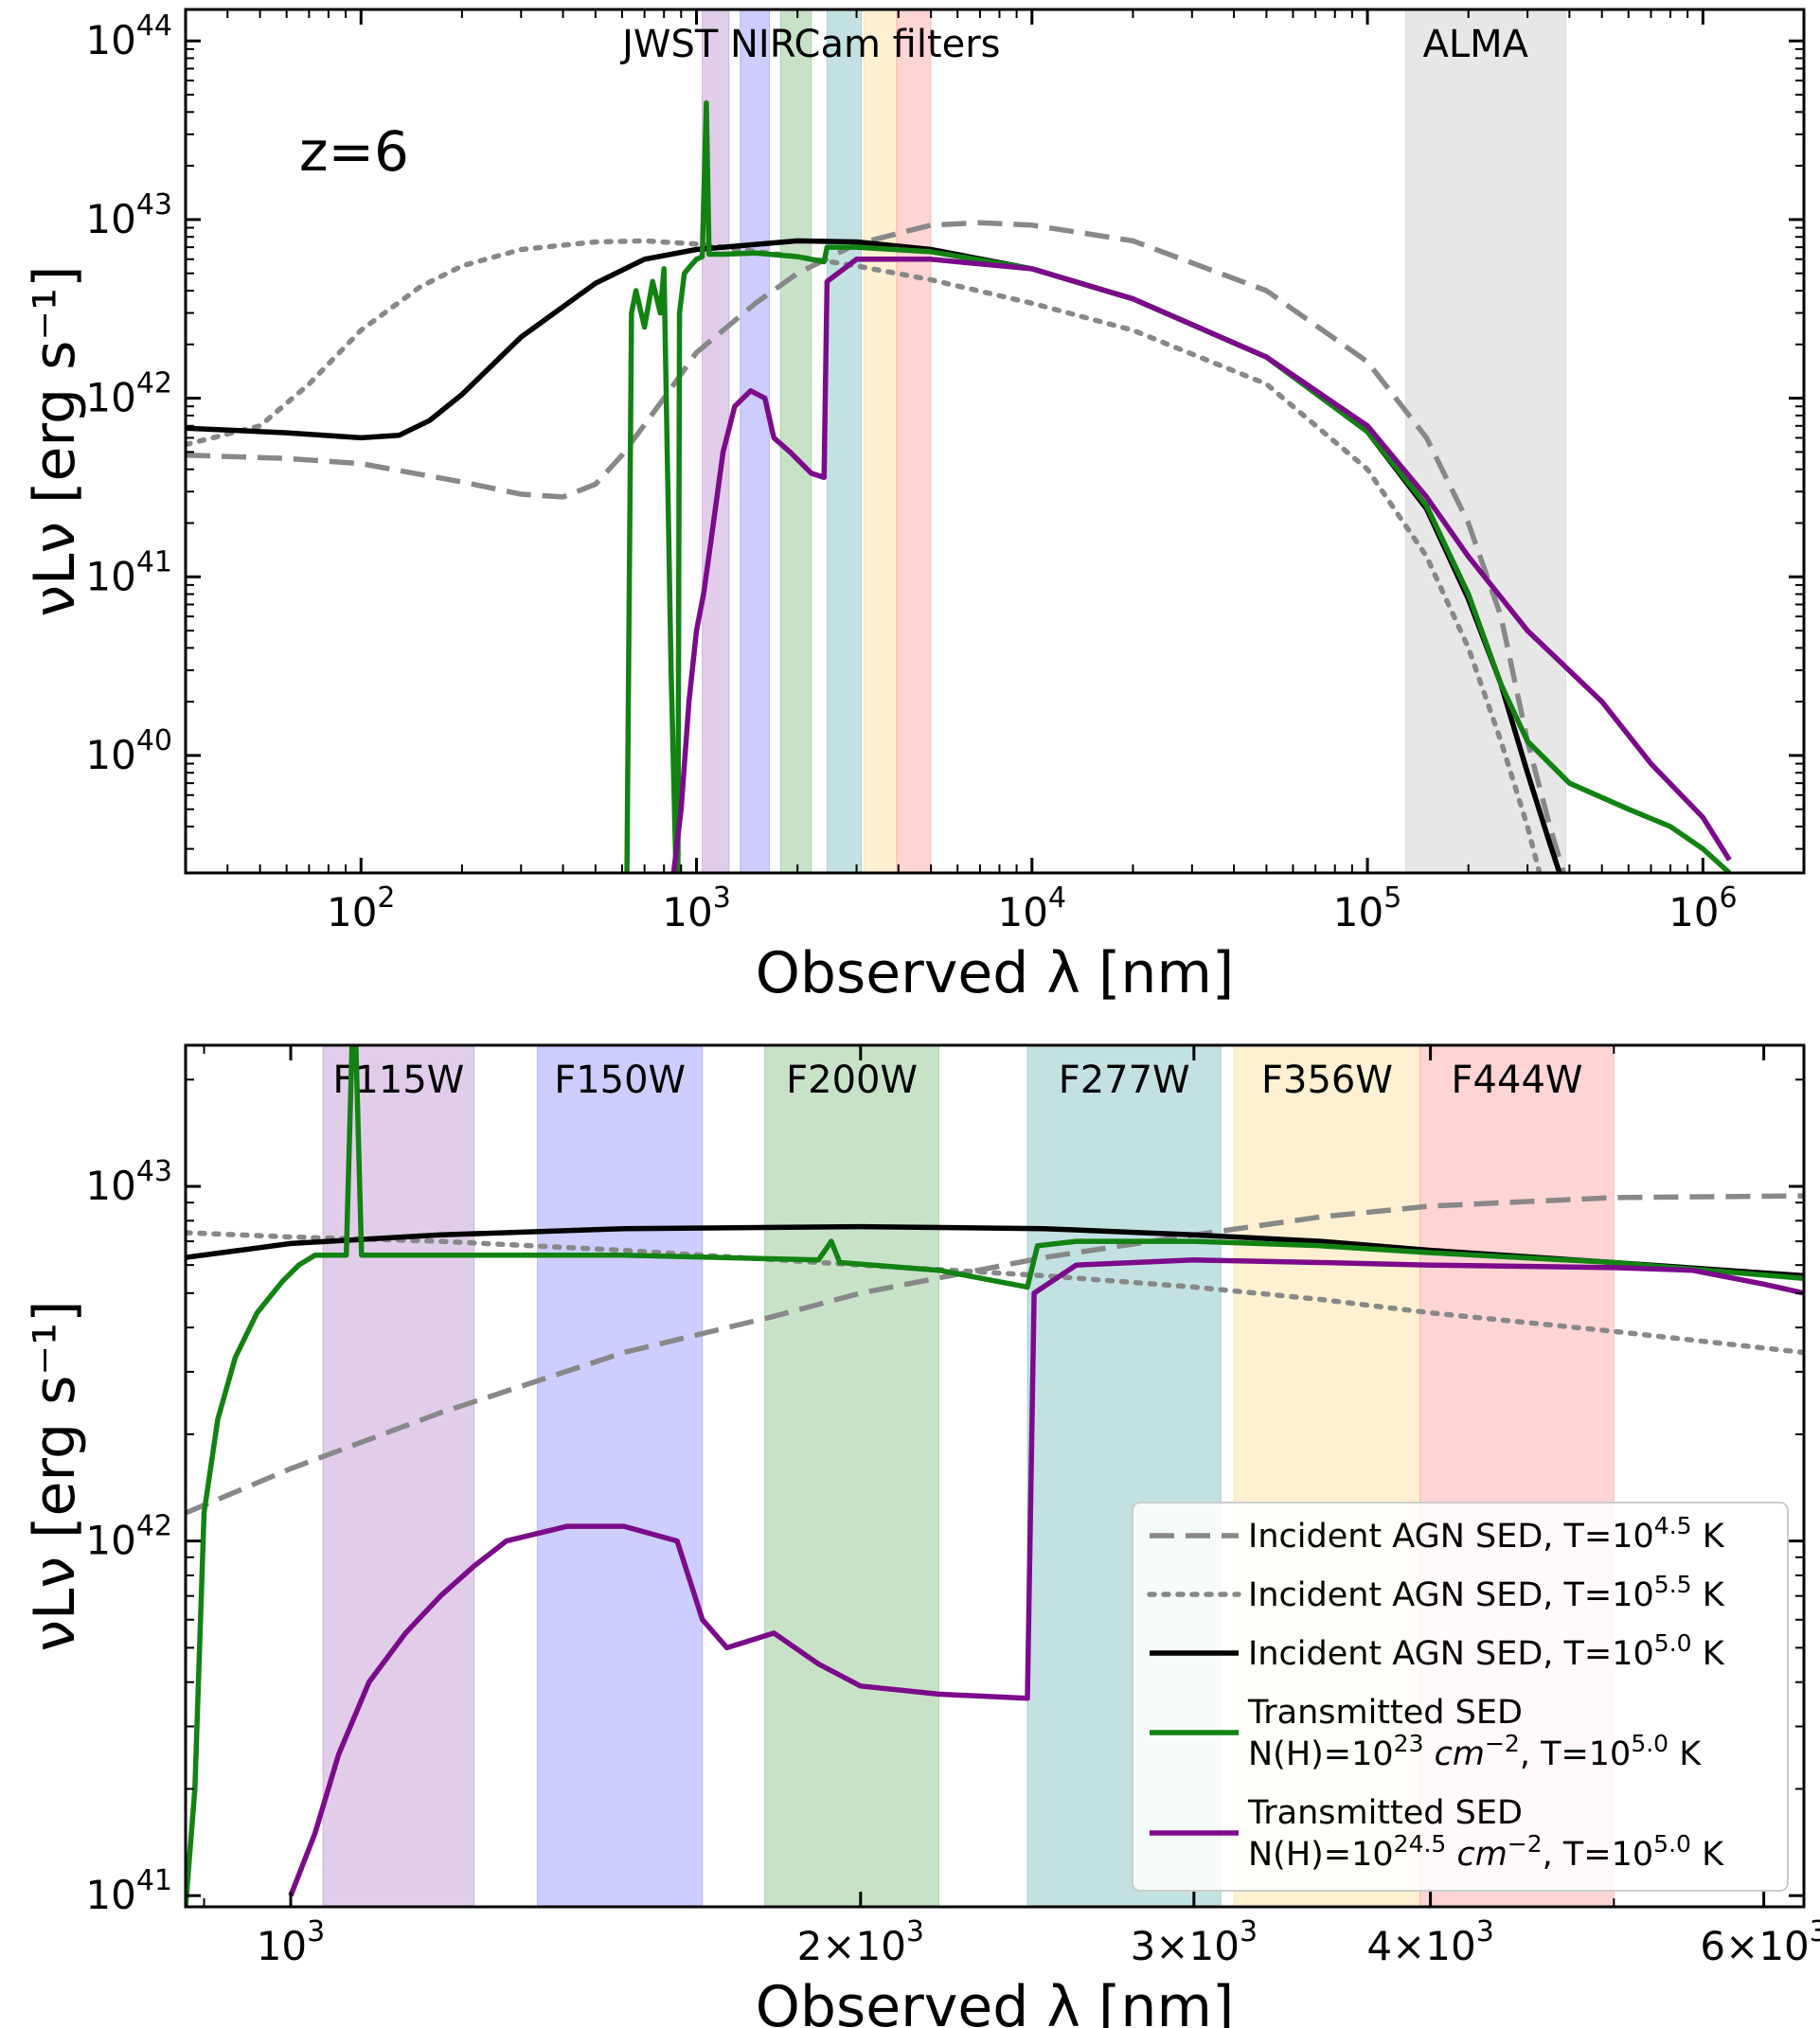  Describe the element at coordinates (844, 441) in the screenshot. I see `band-f277w` at that location.